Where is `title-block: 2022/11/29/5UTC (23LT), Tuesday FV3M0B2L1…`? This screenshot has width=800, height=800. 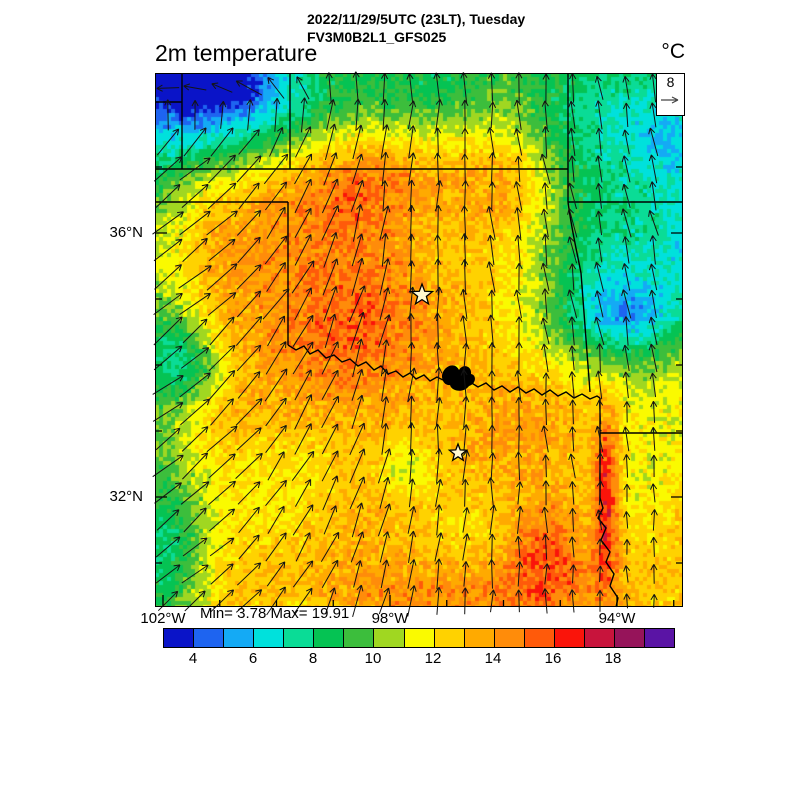 title-block: 2022/11/29/5UTC (23LT), Tuesday FV3M0B2L1… is located at coordinates (416, 28).